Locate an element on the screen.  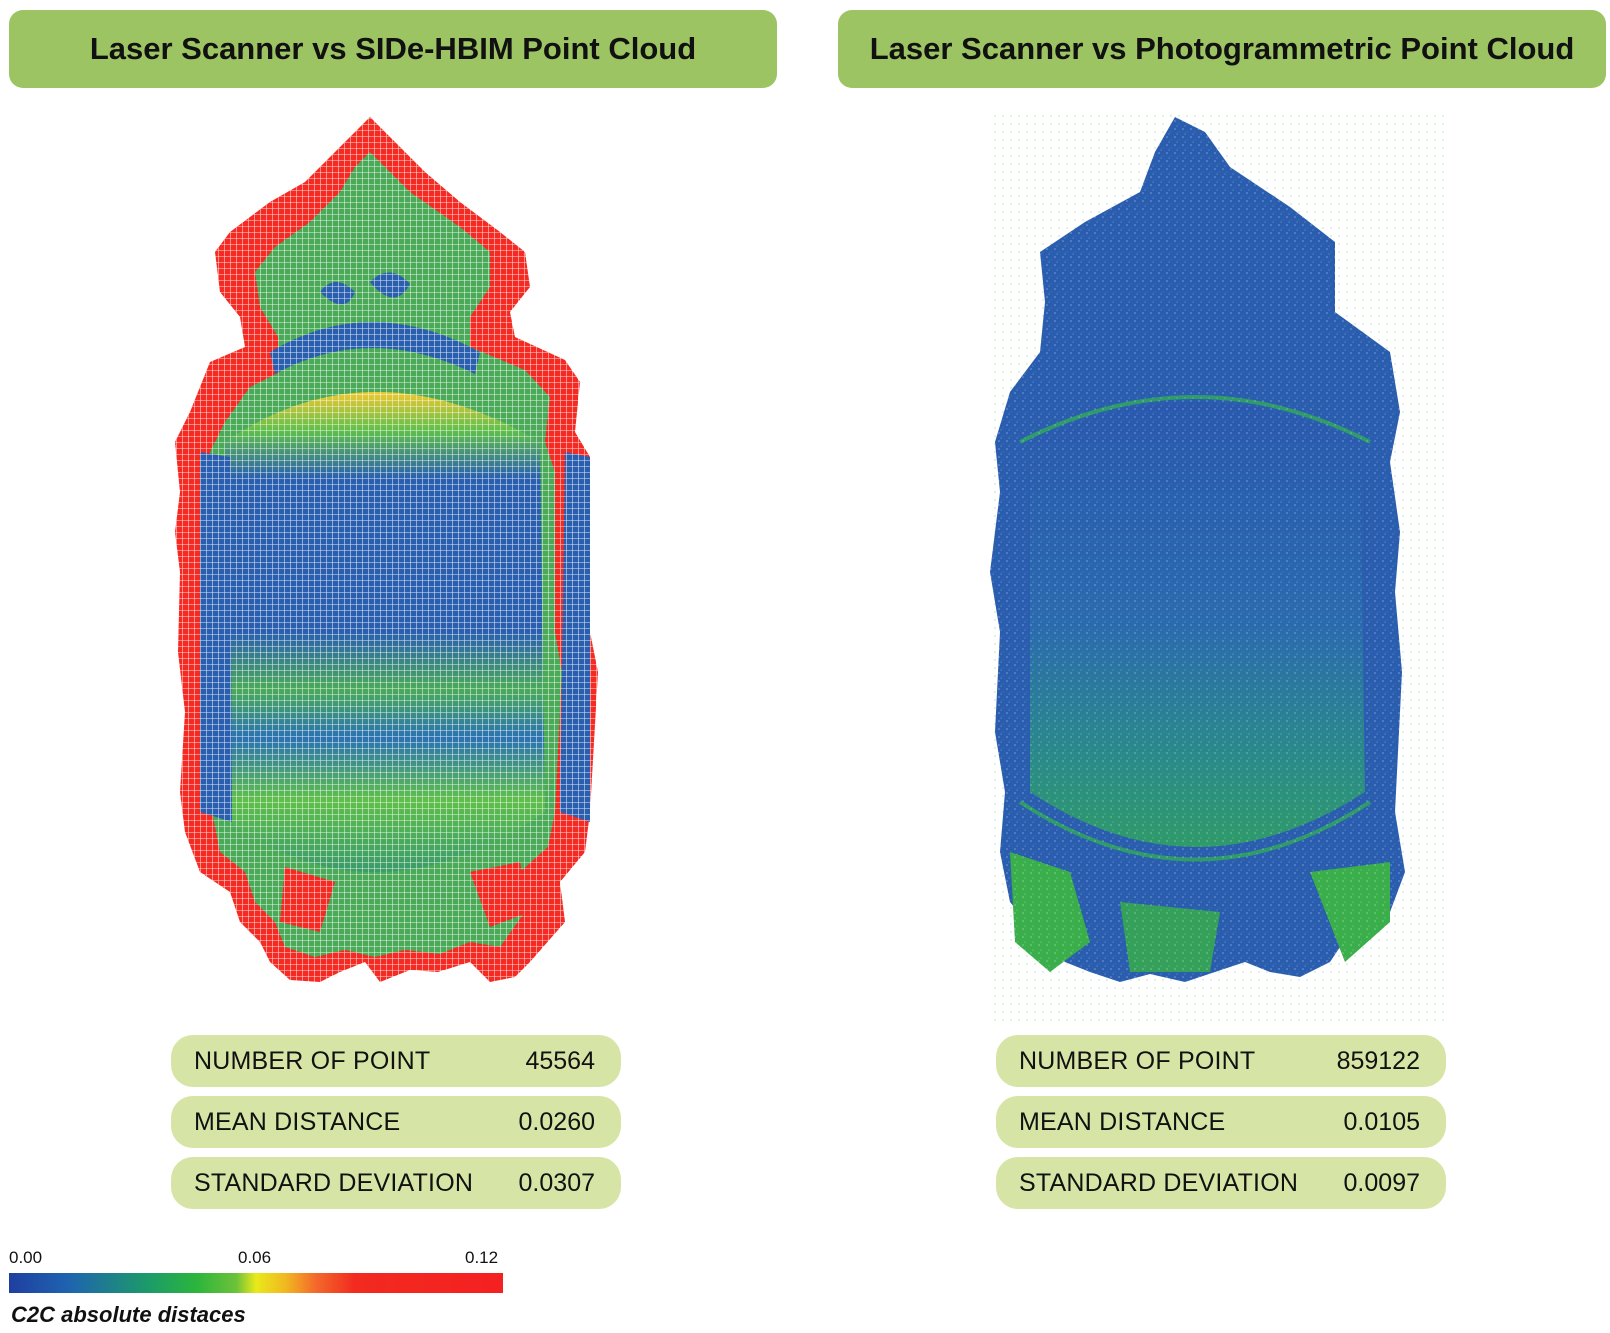
stat-standard-deviation: STANDARD DEVIATION 0.0307 is located at coordinates (396, 1183).